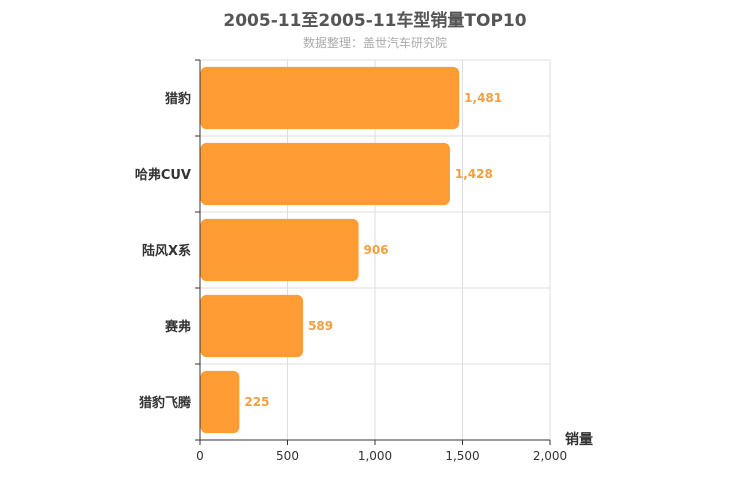 The height and width of the screenshot is (500, 750). Describe the element at coordinates (550, 456) in the screenshot. I see `x-tick-label: 2,000` at that location.